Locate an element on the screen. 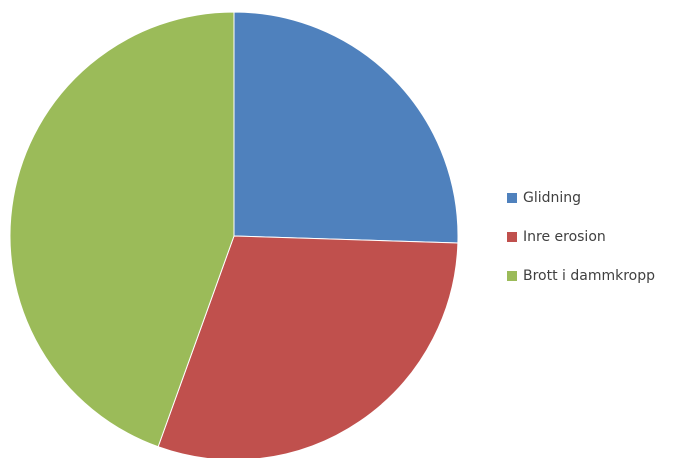  legend-item-inre-erosion: Inre erosion is located at coordinates (592, 237).